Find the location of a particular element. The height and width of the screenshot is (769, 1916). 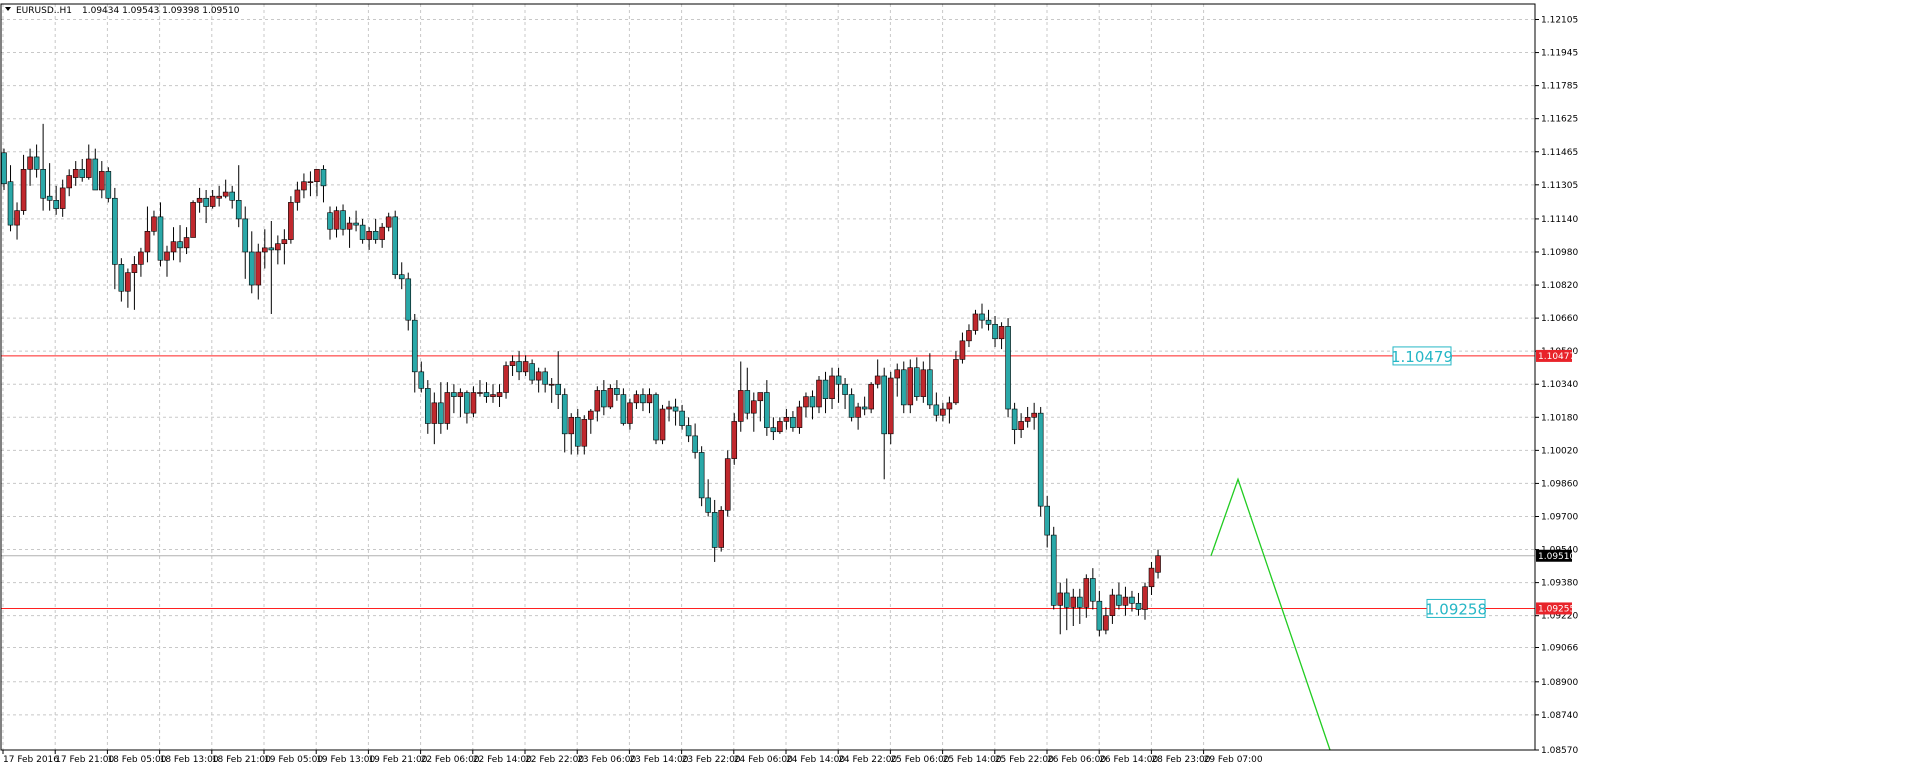

level-label-text: 1.10479 is located at coordinates (1422, 357).